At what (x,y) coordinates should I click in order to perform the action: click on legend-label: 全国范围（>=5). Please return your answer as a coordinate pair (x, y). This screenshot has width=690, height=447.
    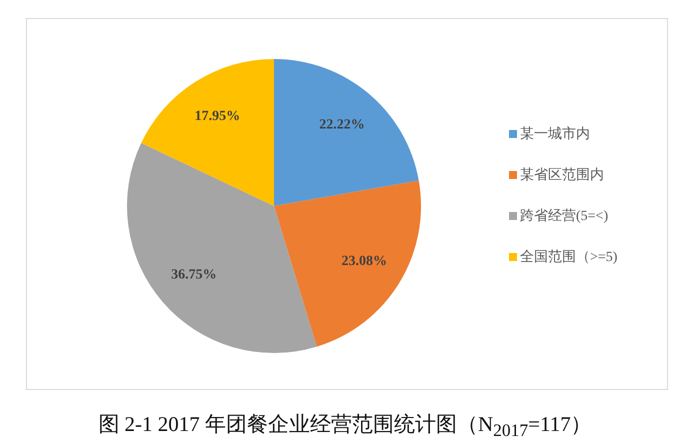
    Looking at the image, I should click on (569, 257).